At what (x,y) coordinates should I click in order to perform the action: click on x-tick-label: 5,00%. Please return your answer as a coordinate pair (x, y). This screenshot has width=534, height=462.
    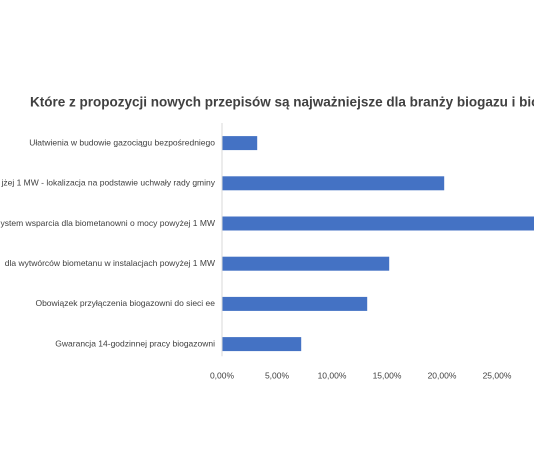
    Looking at the image, I should click on (277, 375).